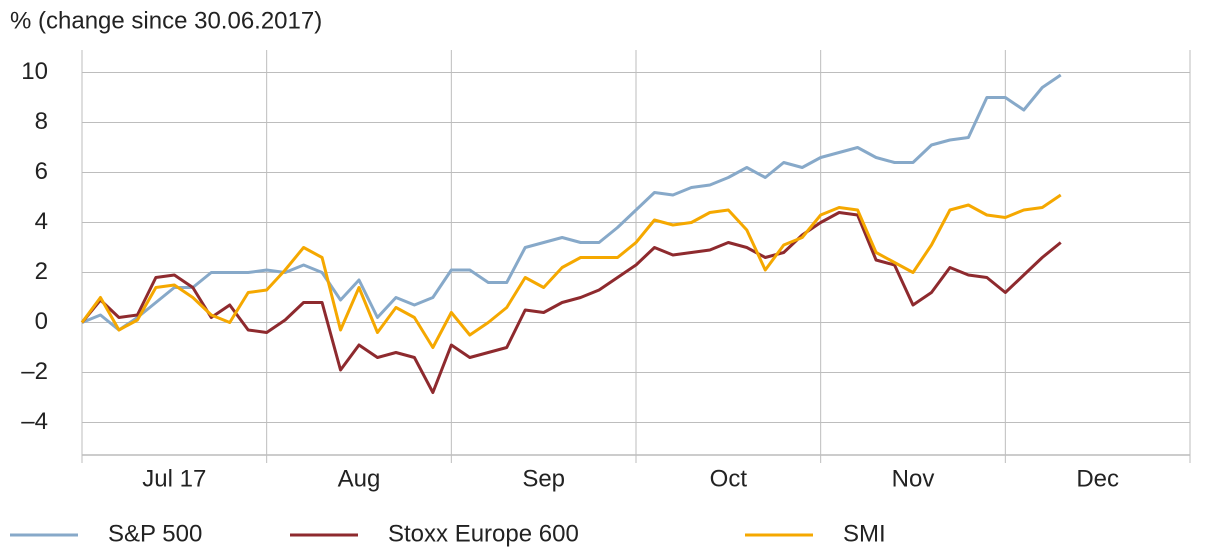 This screenshot has width=1219, height=549. I want to click on chart-title: % (change since 30.06.2017), so click(166, 20).